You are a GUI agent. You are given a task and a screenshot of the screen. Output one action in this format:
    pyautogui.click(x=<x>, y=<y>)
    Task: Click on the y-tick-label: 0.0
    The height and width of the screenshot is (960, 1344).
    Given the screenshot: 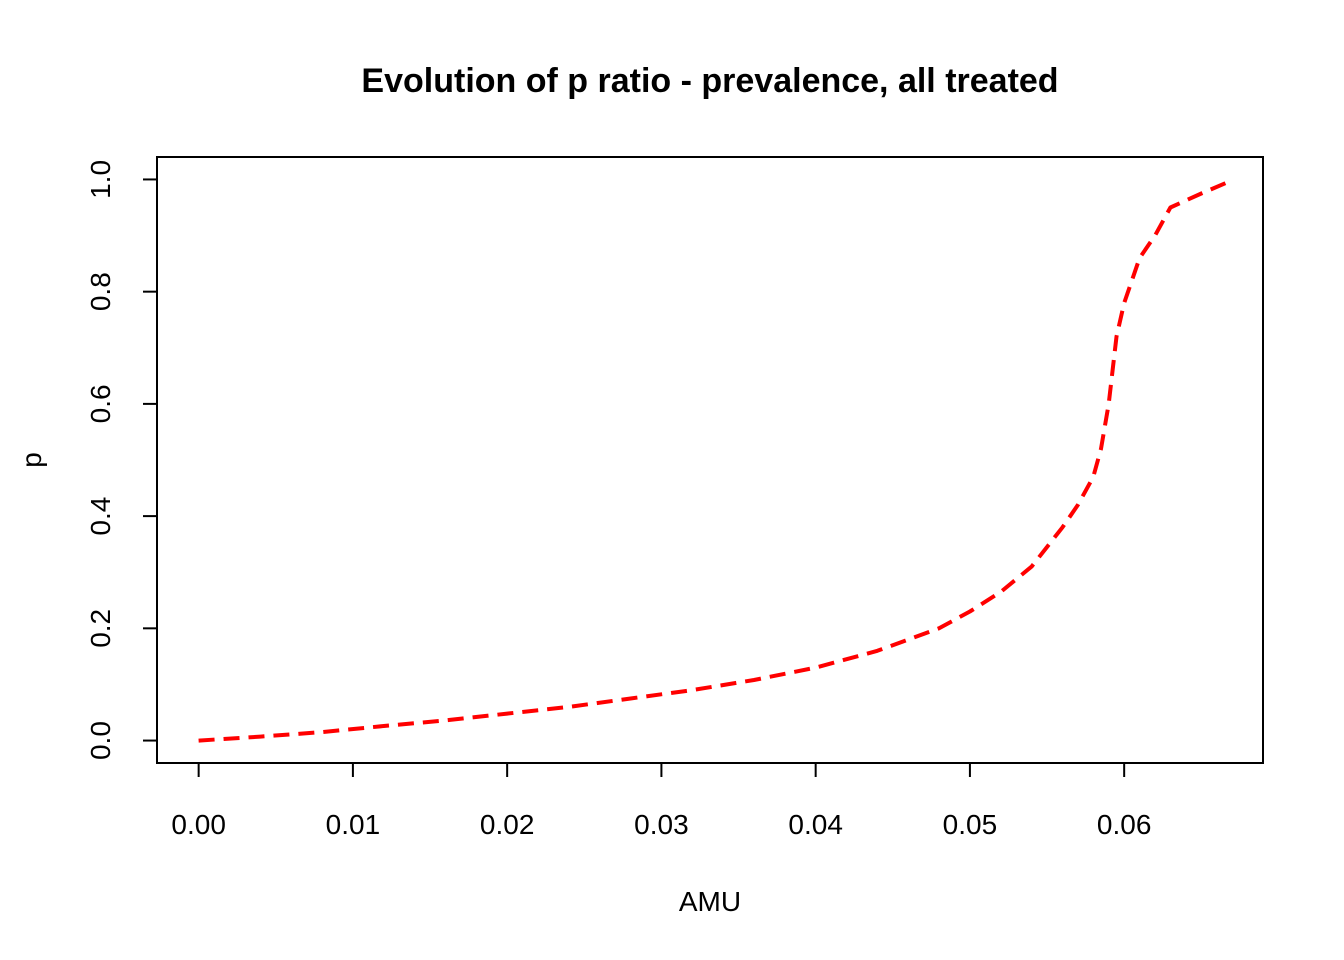 What is the action you would take?
    pyautogui.click(x=100, y=740)
    